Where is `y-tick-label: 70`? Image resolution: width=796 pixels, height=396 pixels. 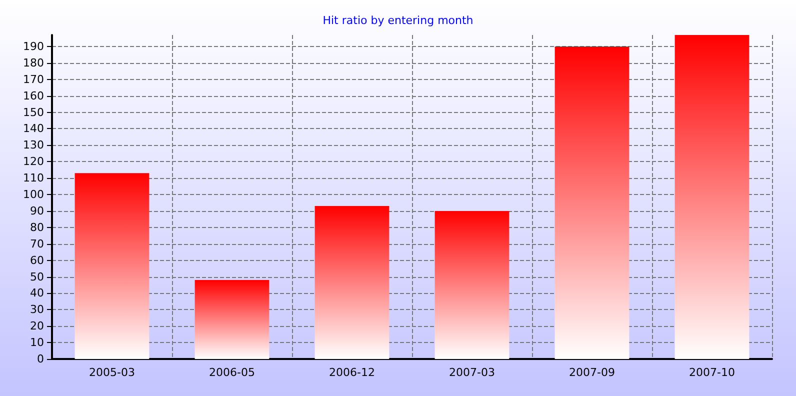
y-tick-label: 70 is located at coordinates (37, 243).